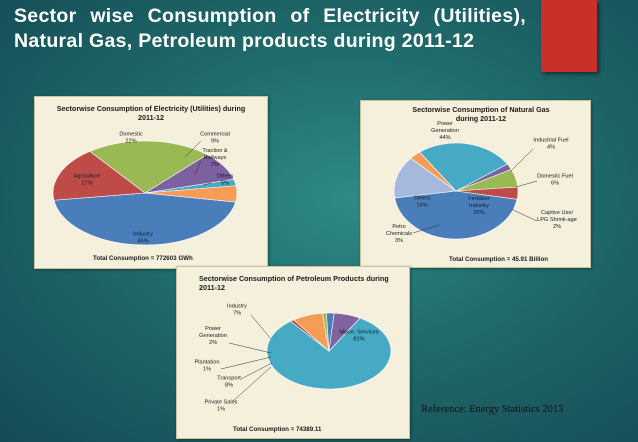 The width and height of the screenshot is (638, 442). Describe the element at coordinates (550, 141) in the screenshot. I see `slice-label: Industrial Fuel` at that location.